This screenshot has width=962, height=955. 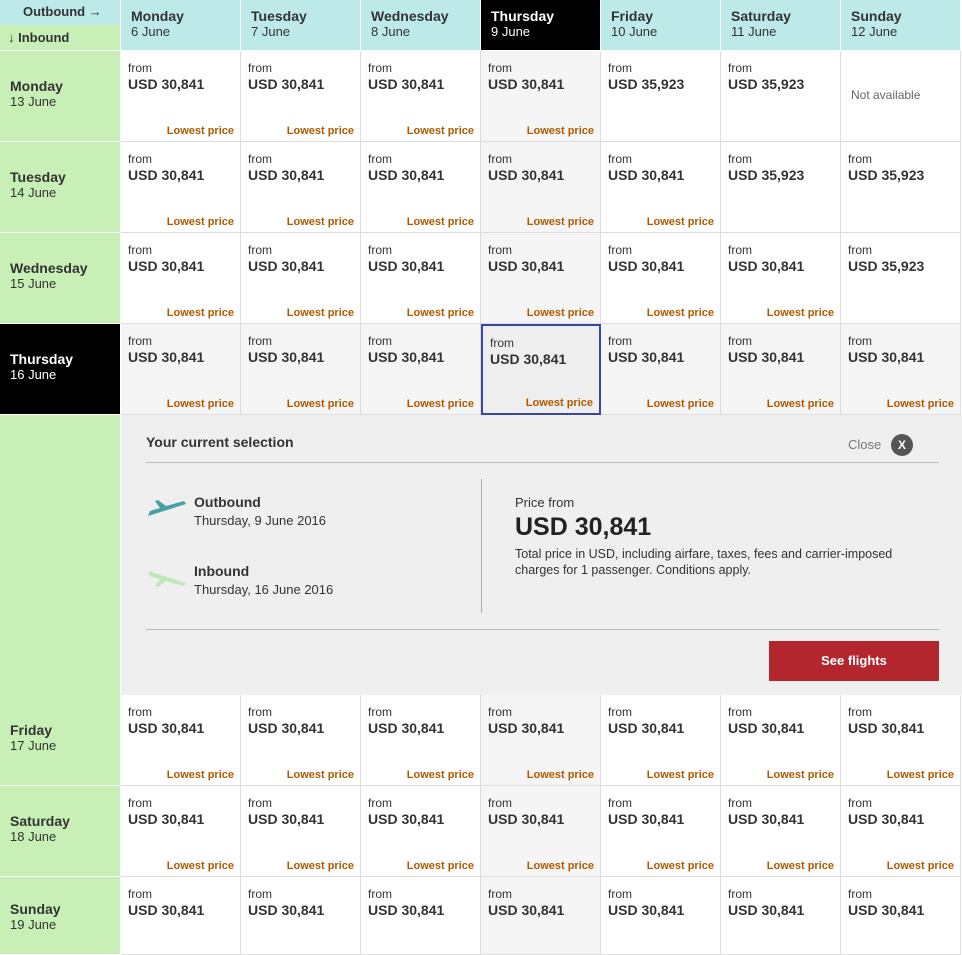 I want to click on row-day: Sunday, so click(x=35, y=909).